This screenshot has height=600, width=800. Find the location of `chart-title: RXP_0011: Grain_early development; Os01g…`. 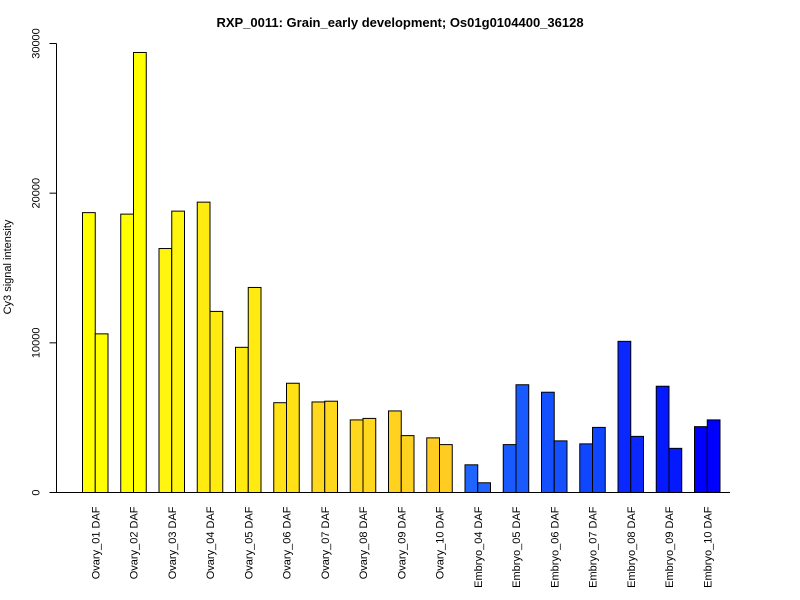

chart-title: RXP_0011: Grain_early development; Os01g… is located at coordinates (399, 22).